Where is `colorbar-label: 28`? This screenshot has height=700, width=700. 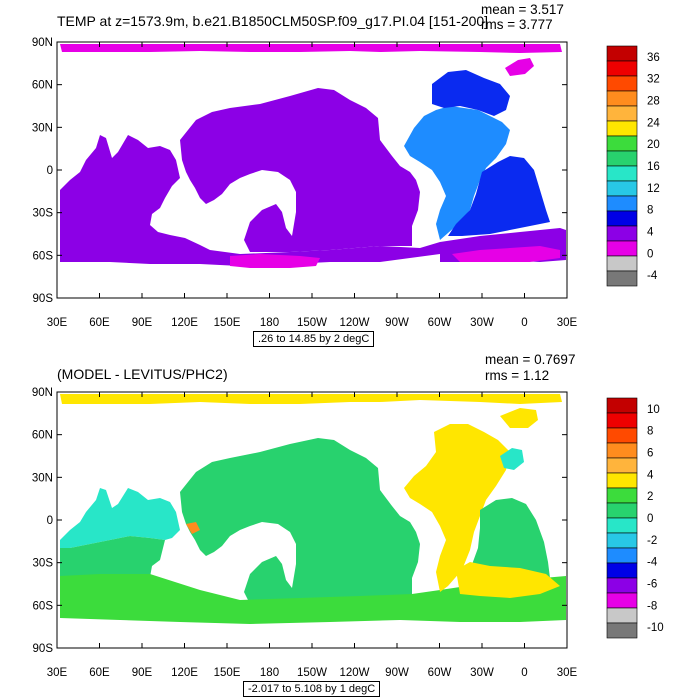
colorbar-label: 28 is located at coordinates (653, 102).